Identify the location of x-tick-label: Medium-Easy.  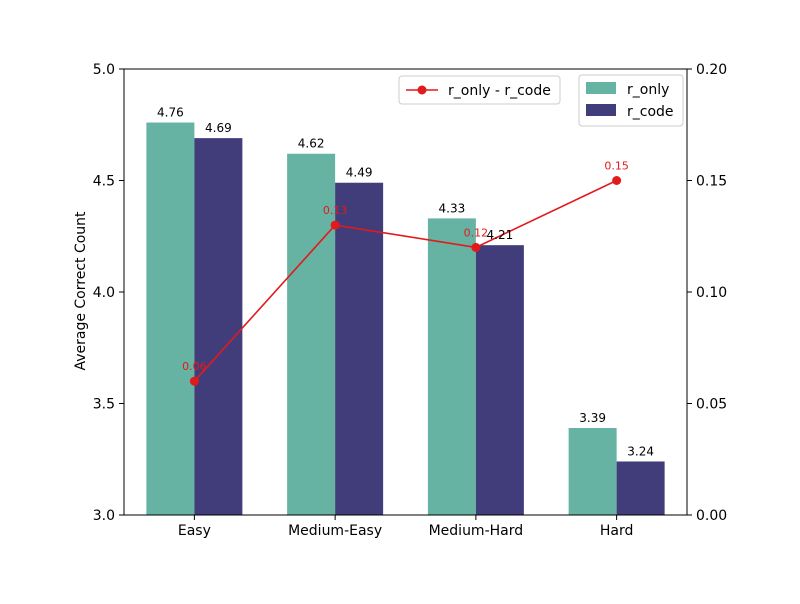
(335, 531).